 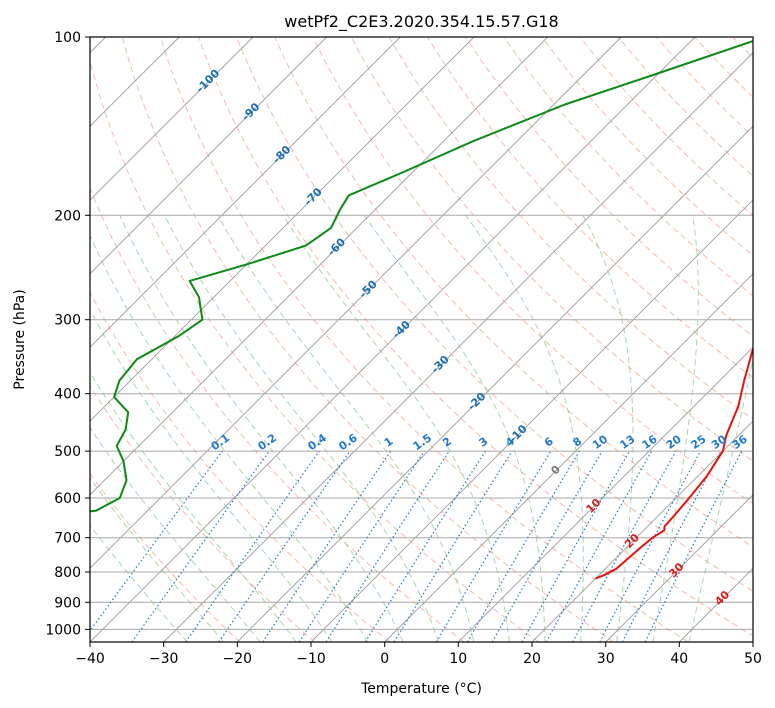 I want to click on temperature-profile-line, so click(x=674, y=462).